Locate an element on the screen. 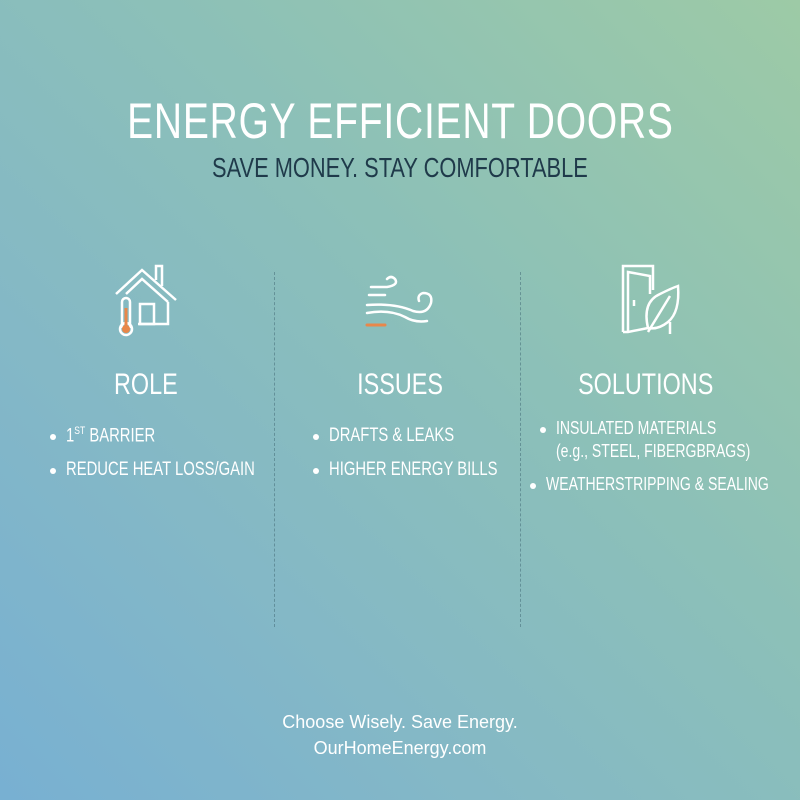  list-item: 1ST BARRIER is located at coordinates (179, 436).